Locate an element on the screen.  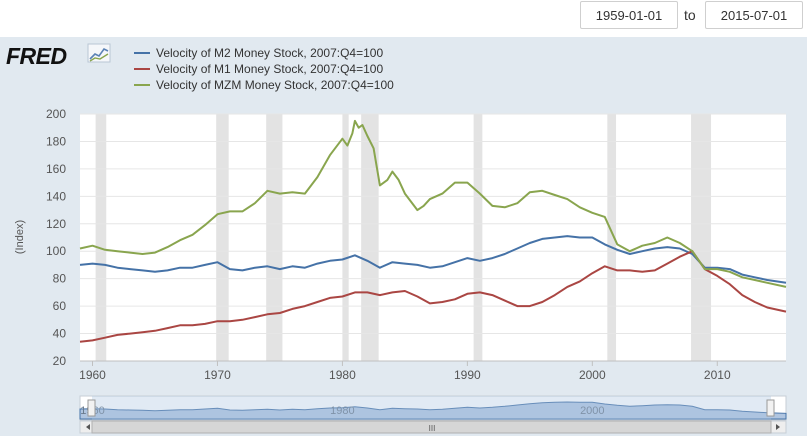
navigator: 196019802000 III is located at coordinates (433, 414).